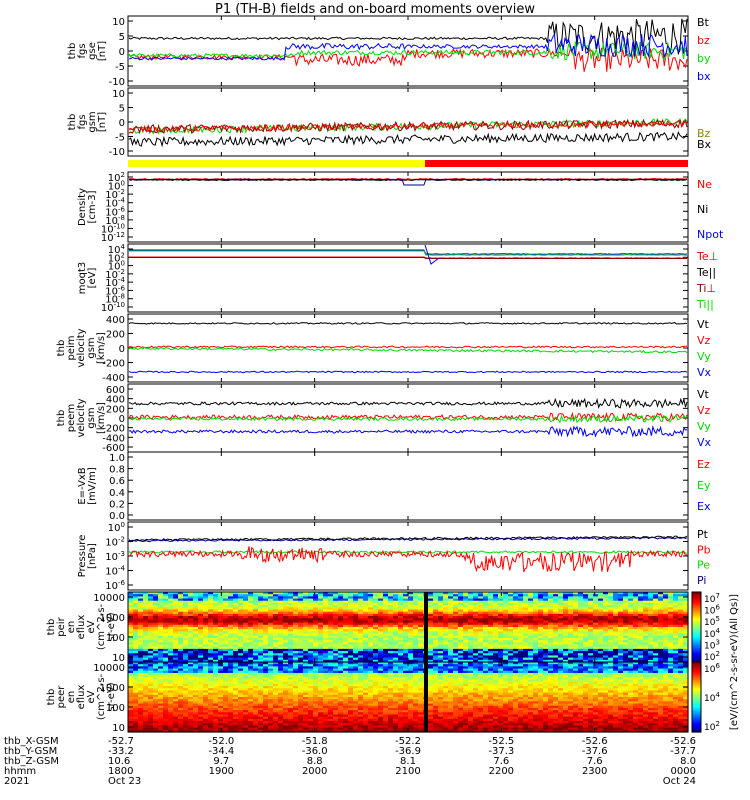  What do you see at coordinates (704, 184) in the screenshot?
I see `density-legend-0: Ne` at bounding box center [704, 184].